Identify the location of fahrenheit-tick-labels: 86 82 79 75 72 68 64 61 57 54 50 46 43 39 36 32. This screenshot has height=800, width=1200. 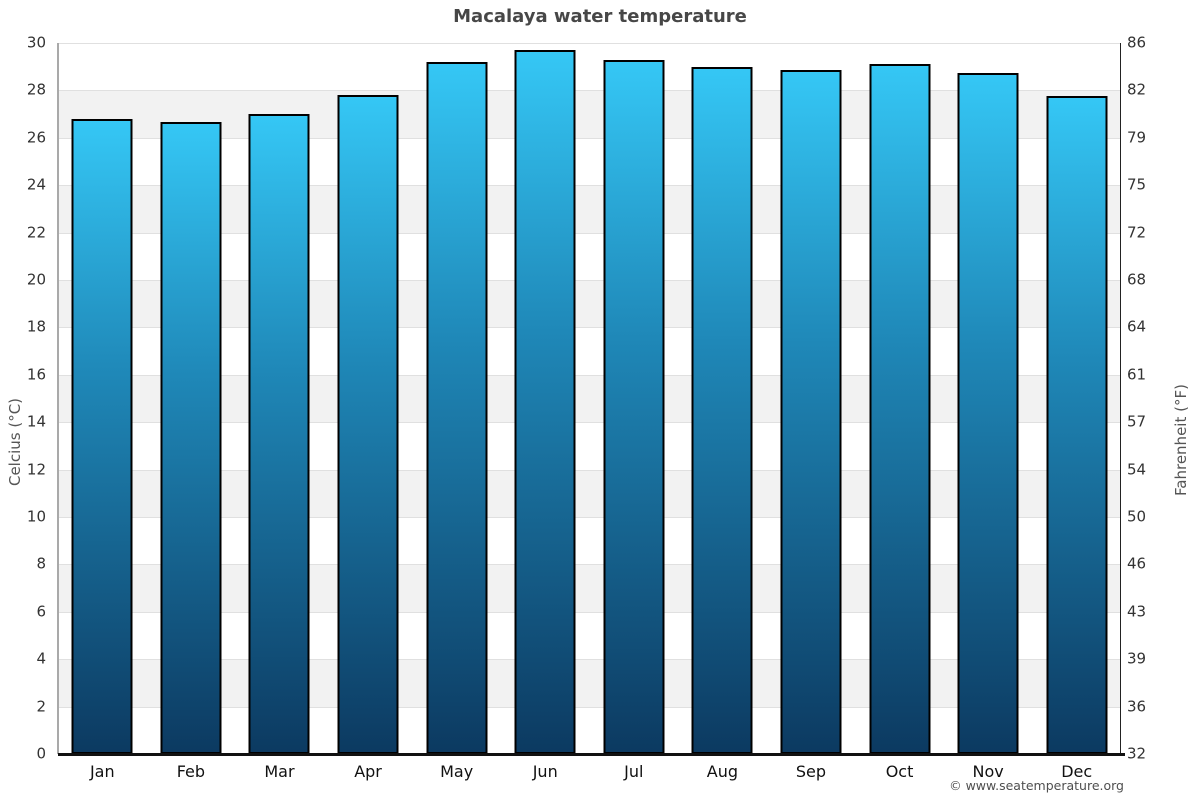
(1155, 398).